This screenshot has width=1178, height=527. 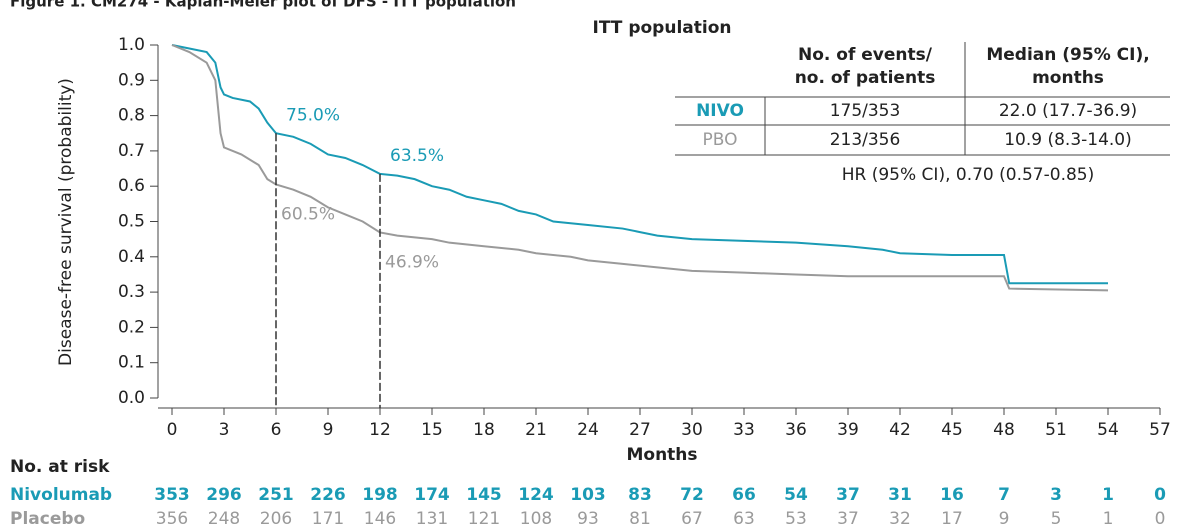 What do you see at coordinates (172, 495) in the screenshot?
I see `risk-value: 353` at bounding box center [172, 495].